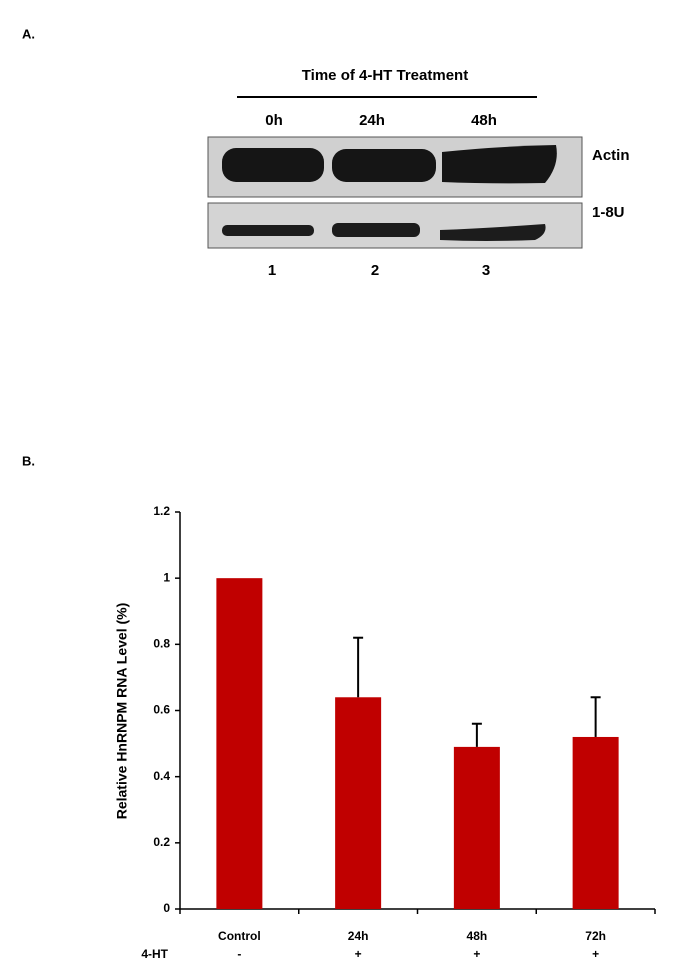 Image resolution: width=685 pixels, height=976 pixels. What do you see at coordinates (166, 577) in the screenshot?
I see `y-tick-label: 1` at bounding box center [166, 577].